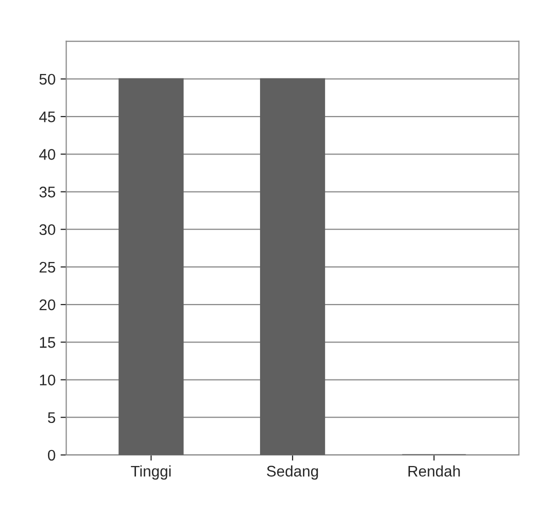  What do you see at coordinates (47, 192) in the screenshot?
I see `y-tick-label: 35` at bounding box center [47, 192].